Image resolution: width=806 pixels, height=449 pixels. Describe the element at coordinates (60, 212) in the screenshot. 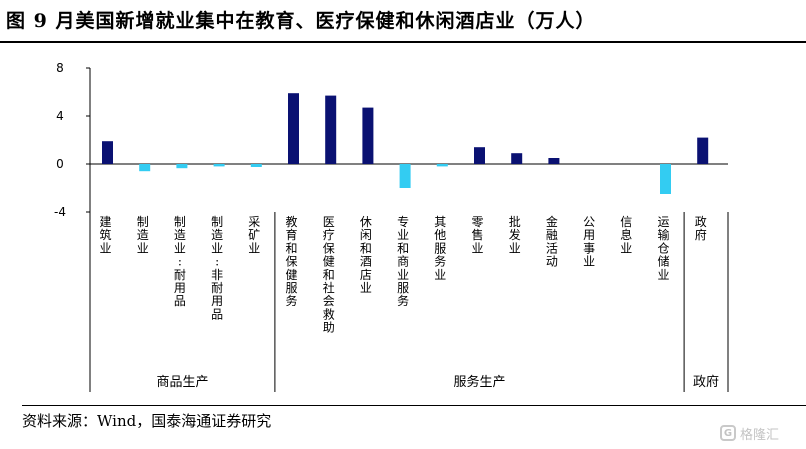

I see `y-tick-label: -4` at that location.